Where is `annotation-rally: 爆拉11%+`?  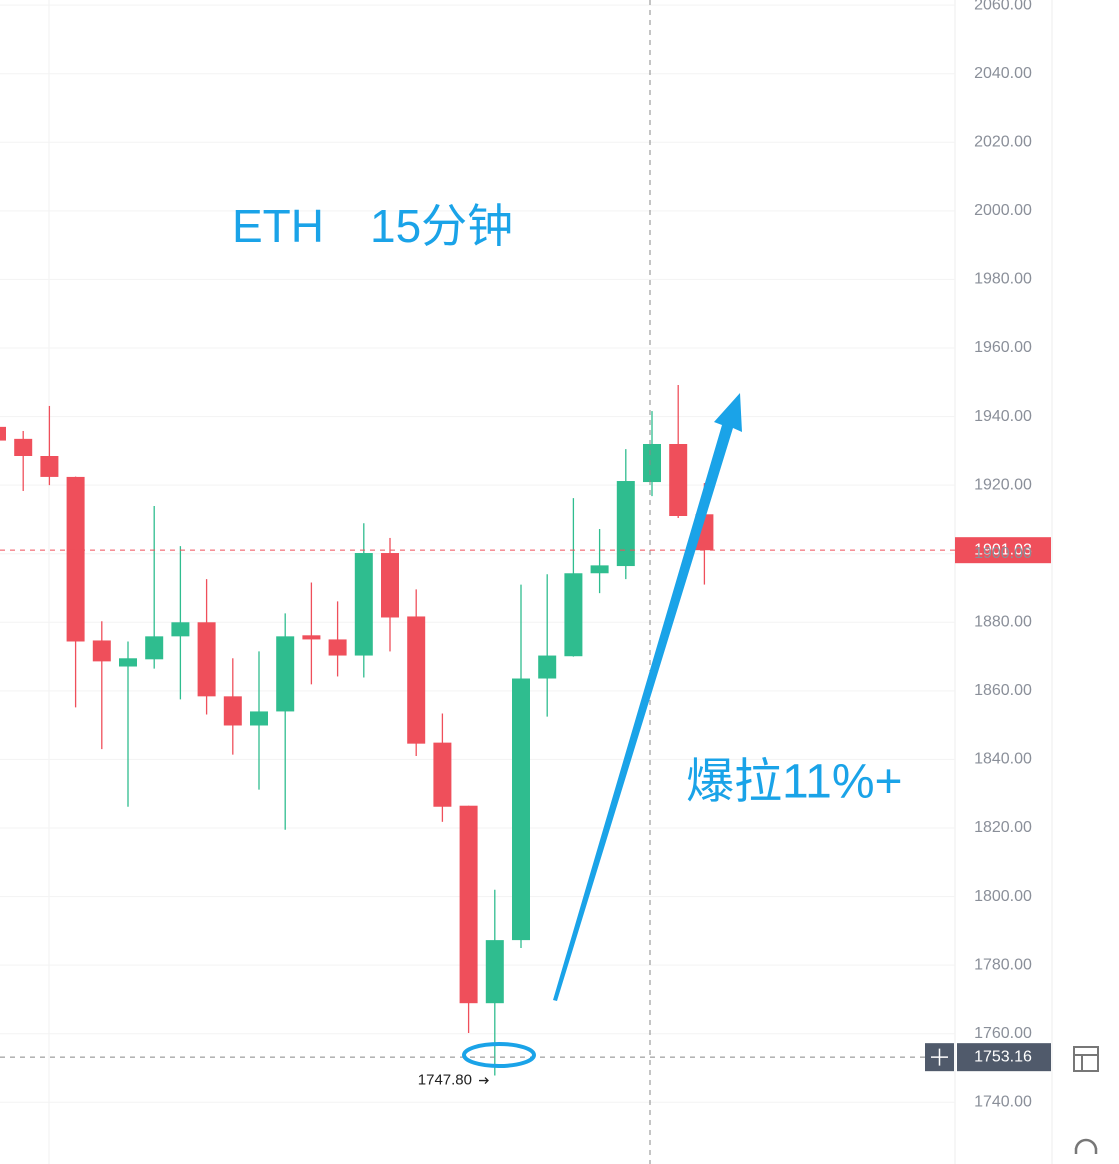
annotation-rally: 爆拉11%+ is located at coordinates (794, 782).